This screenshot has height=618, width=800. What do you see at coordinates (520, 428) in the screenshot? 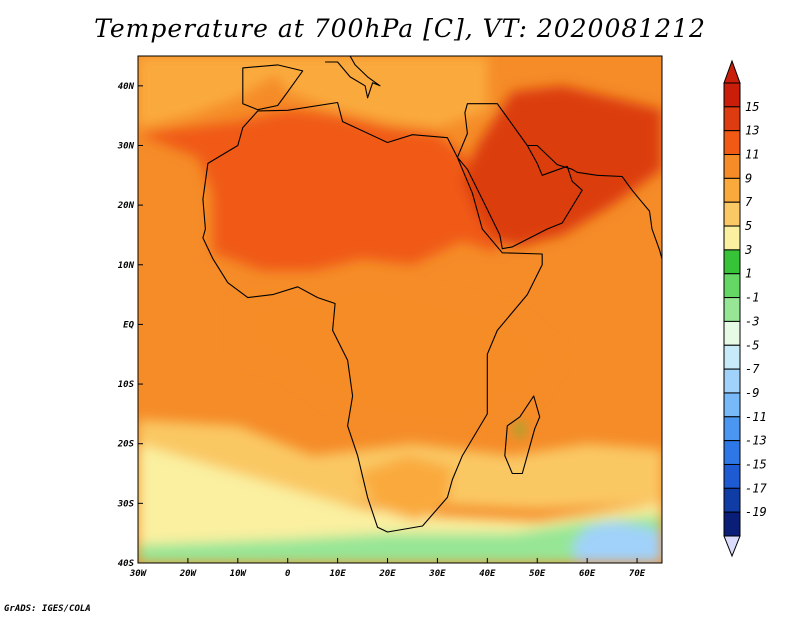
I see `field-region-madagascar-highland` at bounding box center [520, 428].